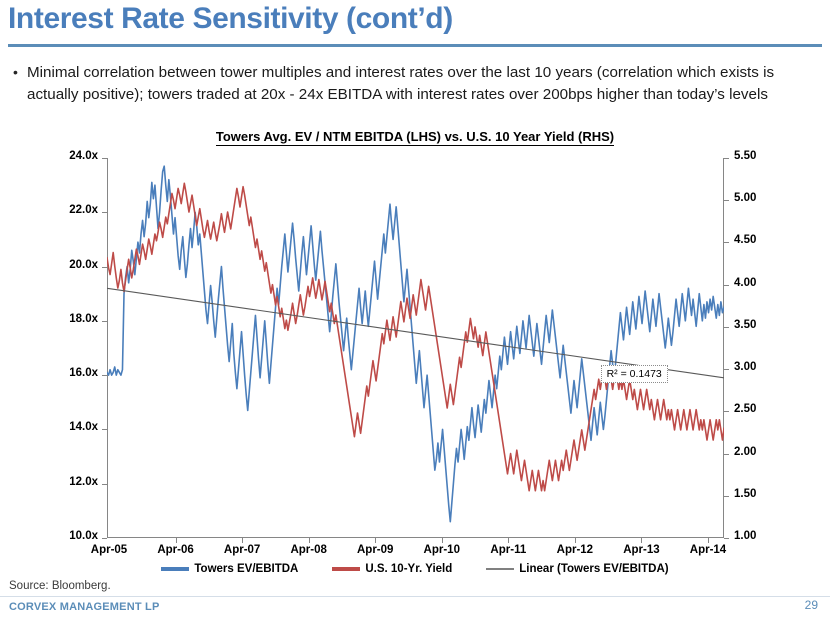  Describe the element at coordinates (415, 45) in the screenshot. I see `title-divider` at that location.